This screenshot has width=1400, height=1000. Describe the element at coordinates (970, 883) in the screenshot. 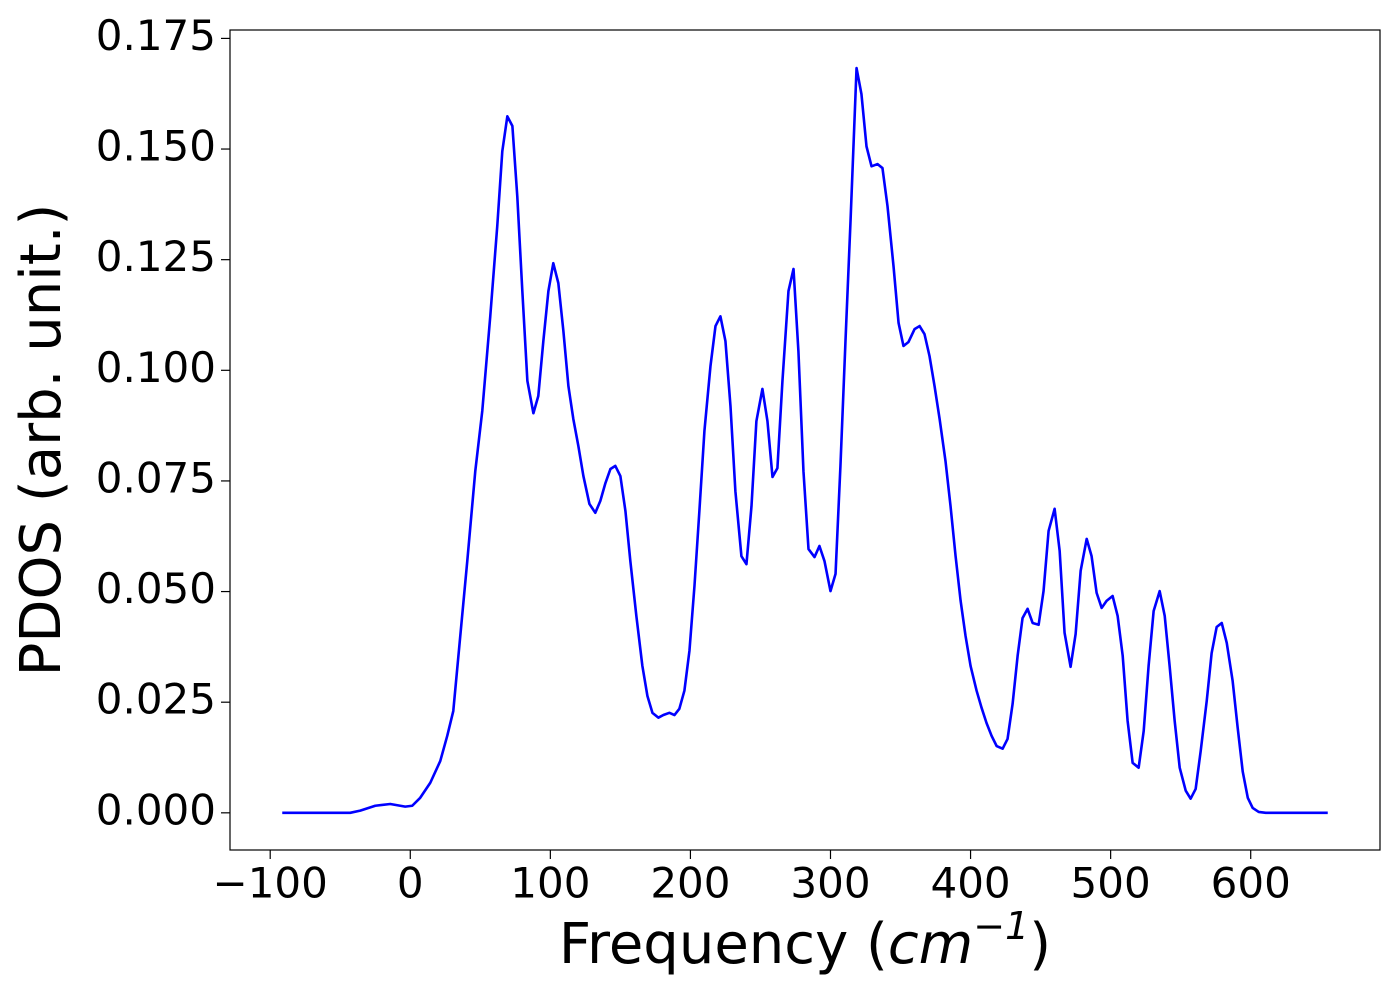

I see `x-tick-label: 400` at that location.